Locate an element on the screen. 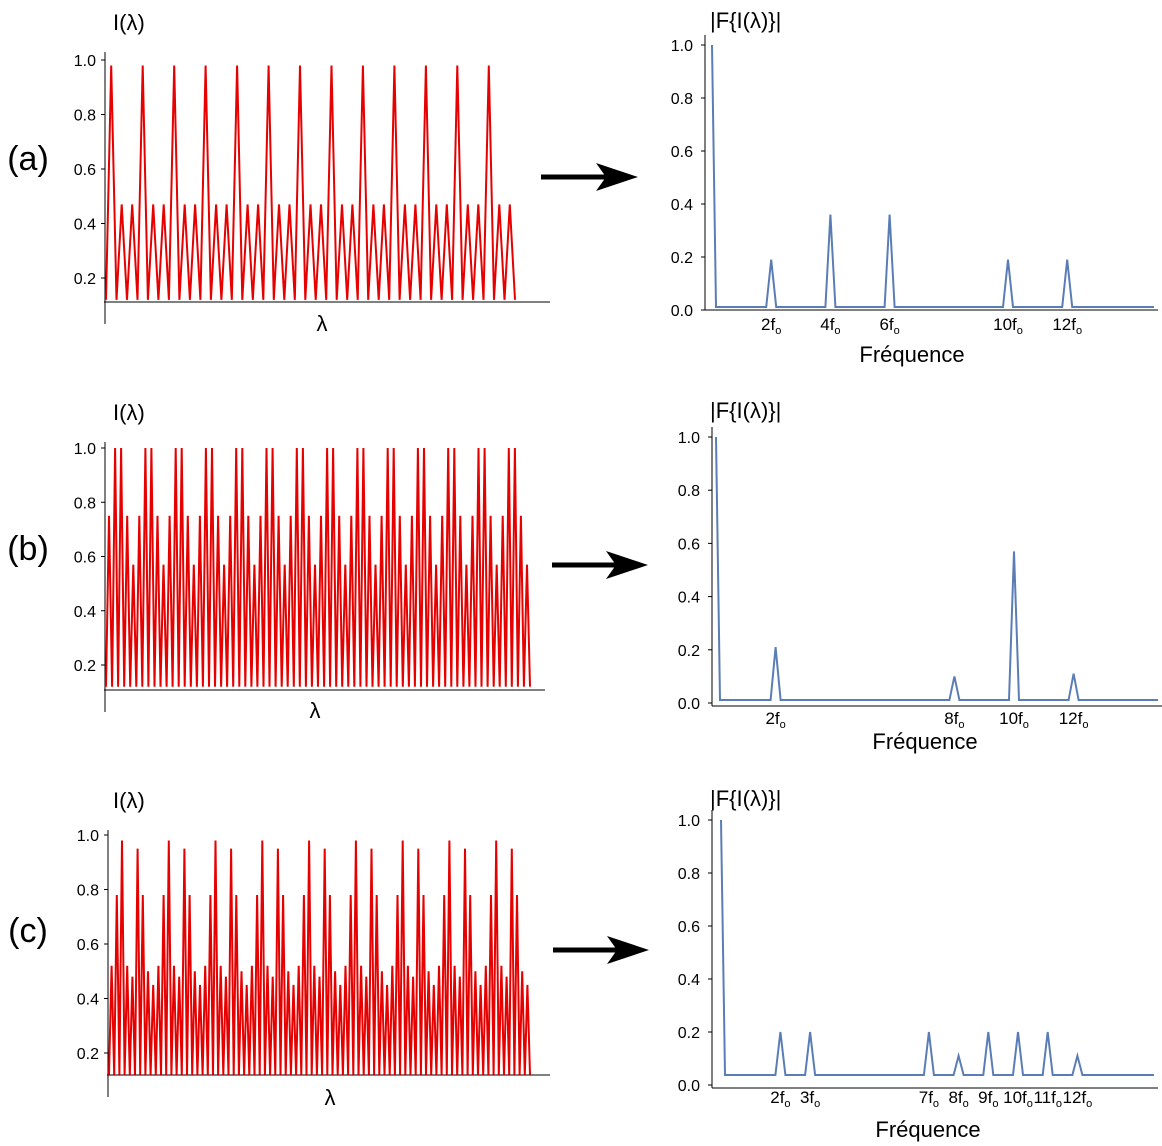 The image size is (1162, 1146). spectrum-x-tick-label: 9fo is located at coordinates (988, 1099).